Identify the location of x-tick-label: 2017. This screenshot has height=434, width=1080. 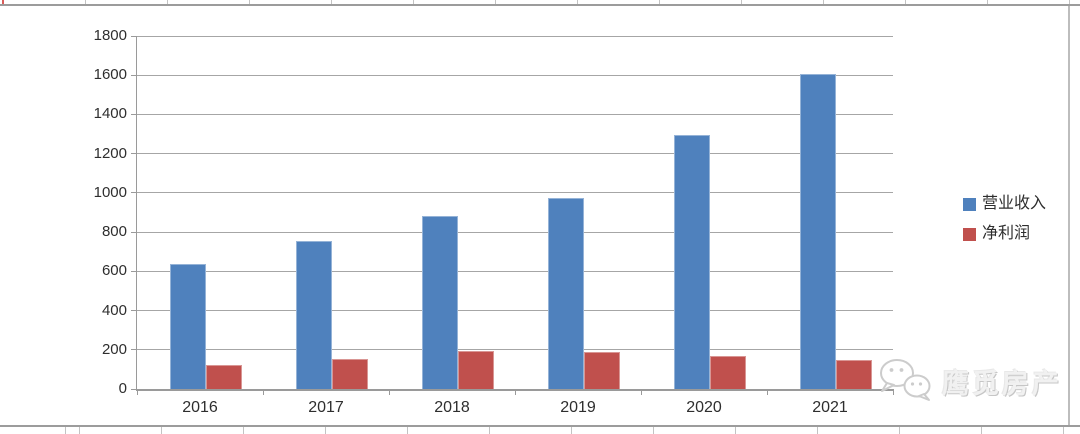
(326, 407).